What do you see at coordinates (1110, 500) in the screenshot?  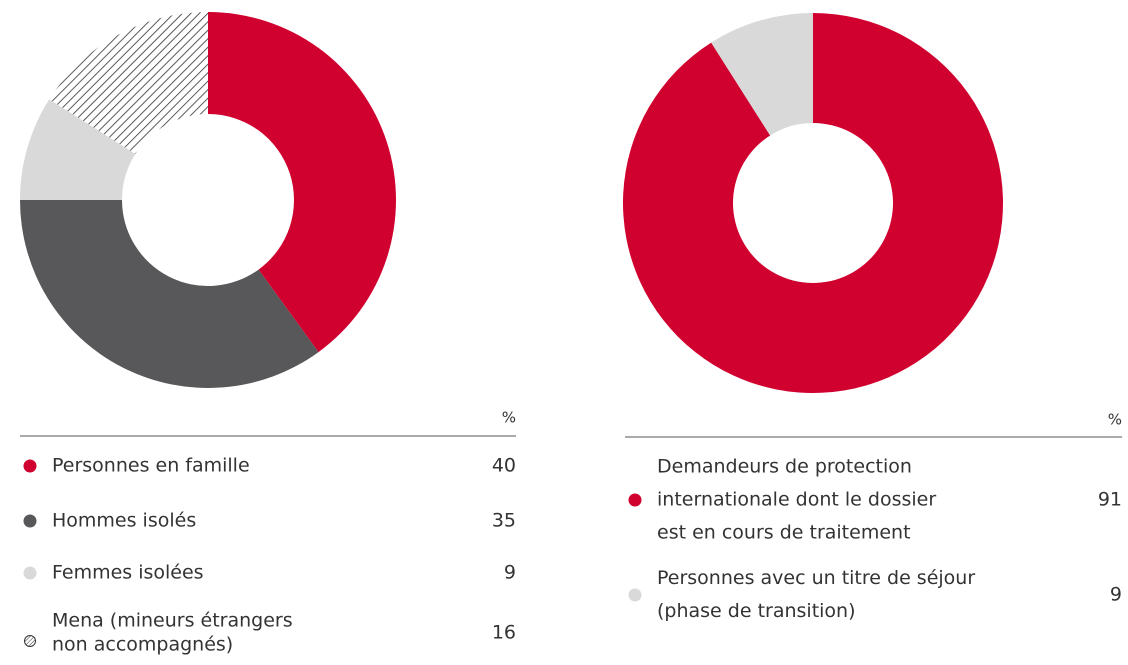 I see `legend-value: 91` at bounding box center [1110, 500].